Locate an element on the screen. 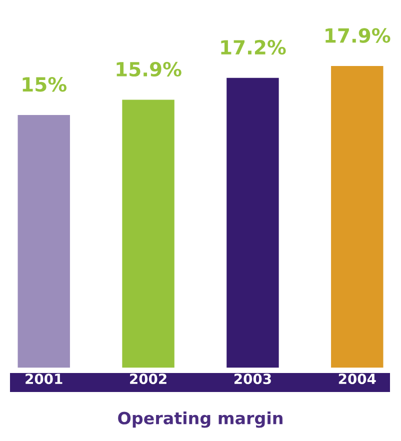 Image resolution: width=401 pixels, height=441 pixels. x-tick-label: 2004 is located at coordinates (357, 379).